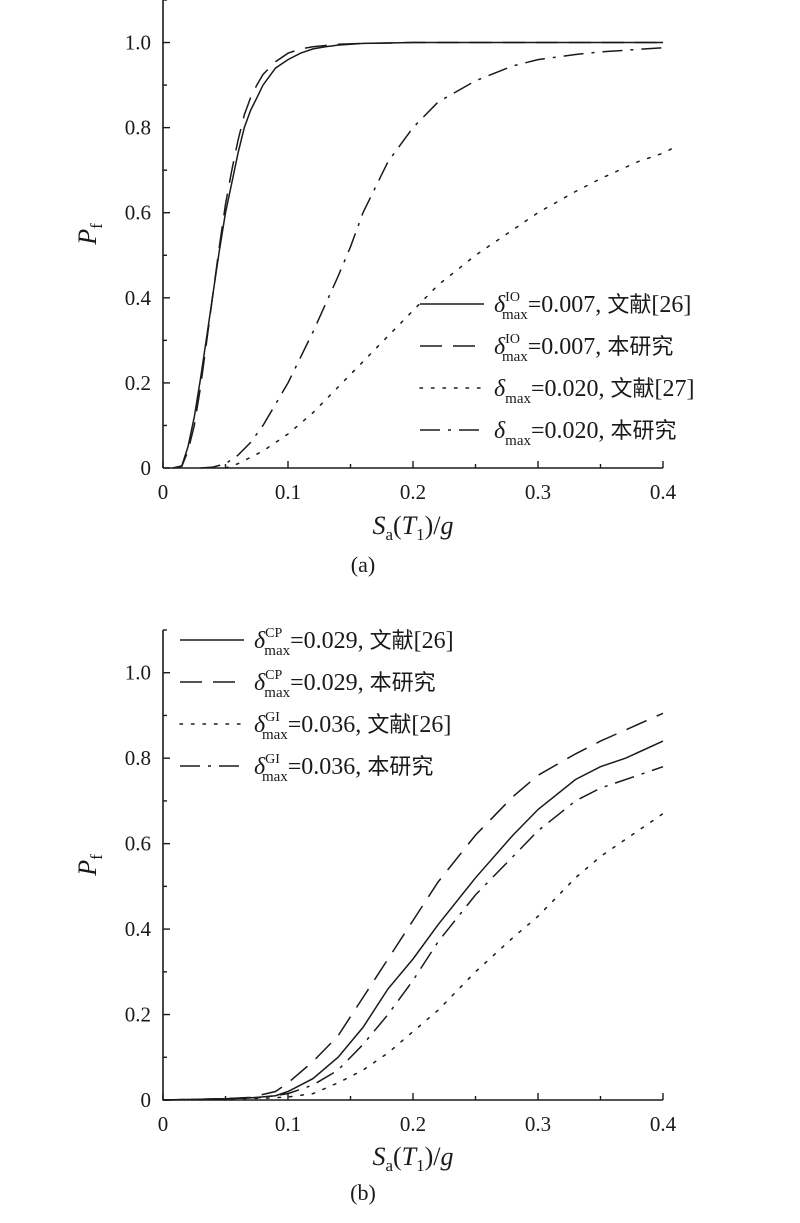 The image size is (800, 1223). I want to click on legend-entry: δIO max=0.007, 本研究, so click(583, 348).